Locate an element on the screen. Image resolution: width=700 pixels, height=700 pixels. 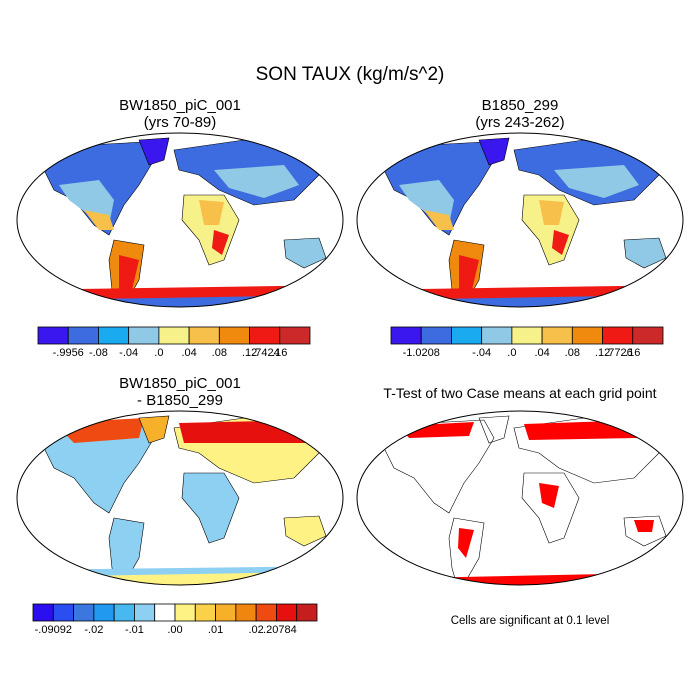
colorbar-2: -1.0208 -.04 .0 .04 .08 .12 .16.7726 is located at coordinates (527, 342).